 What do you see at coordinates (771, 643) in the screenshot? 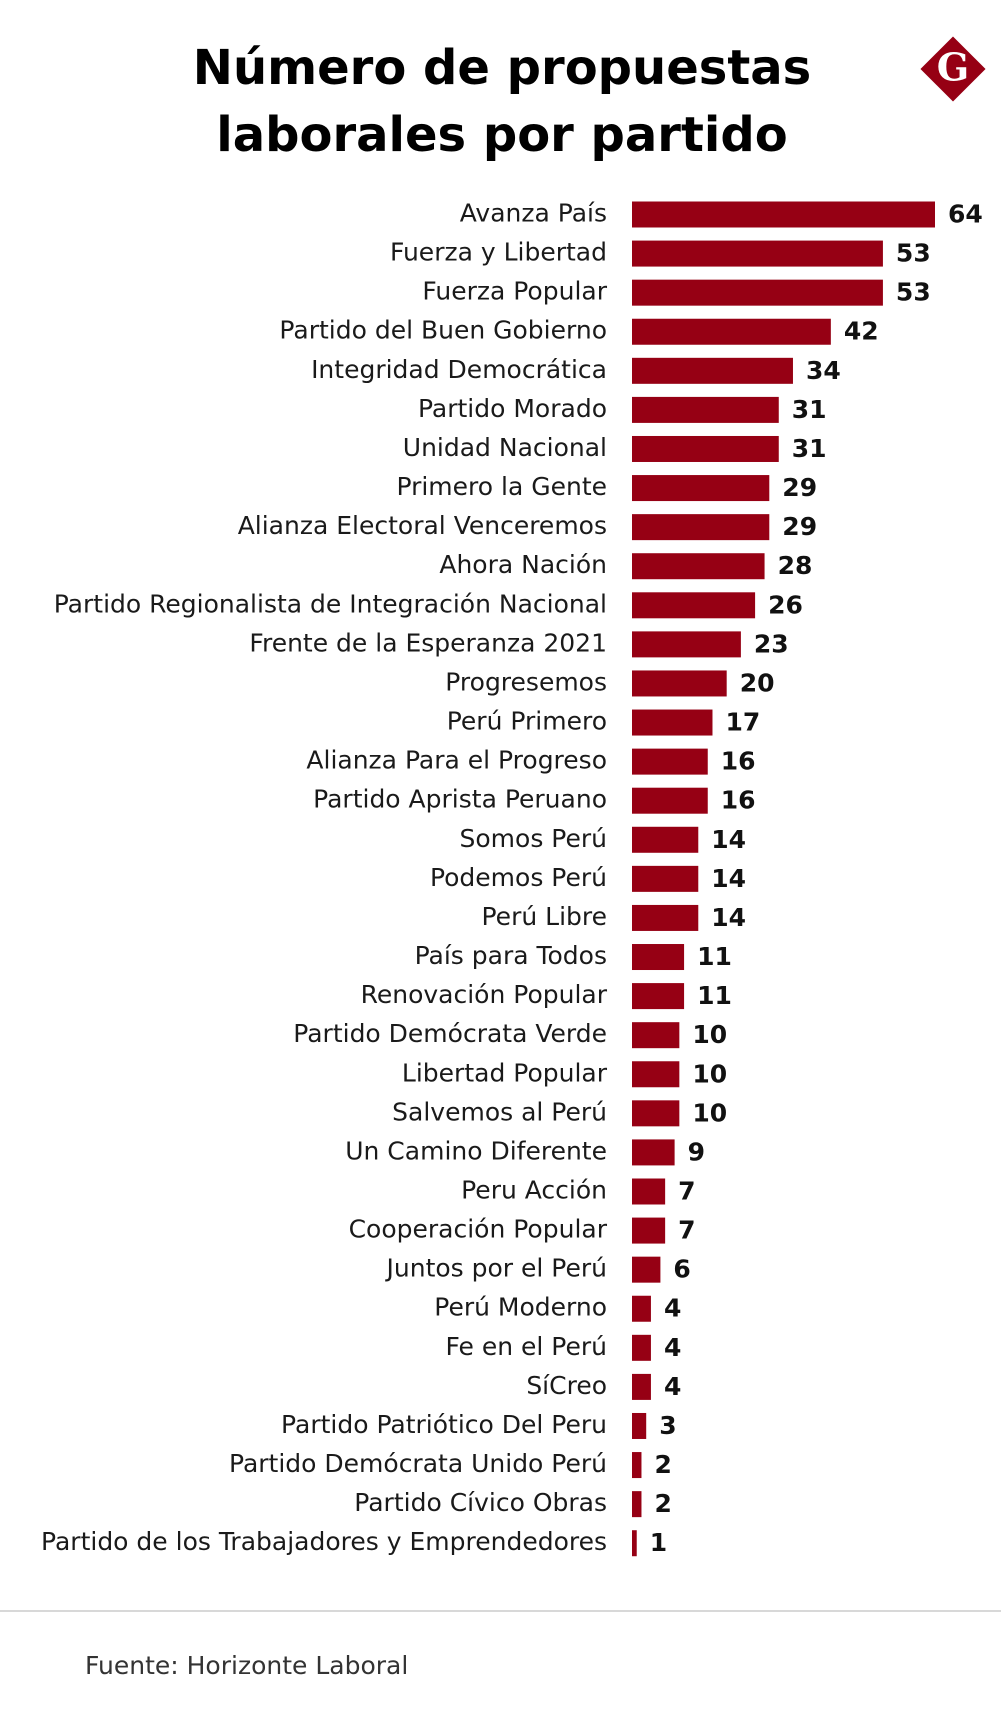
I see `value-label: 23` at bounding box center [771, 643].